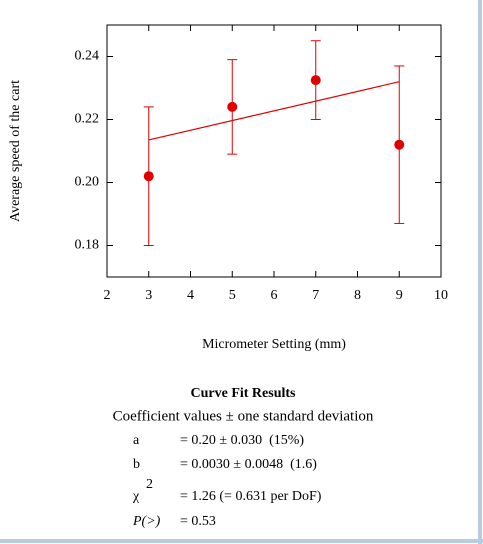 The height and width of the screenshot is (544, 483). What do you see at coordinates (357, 295) in the screenshot?
I see `x-tick-label: 8` at bounding box center [357, 295].